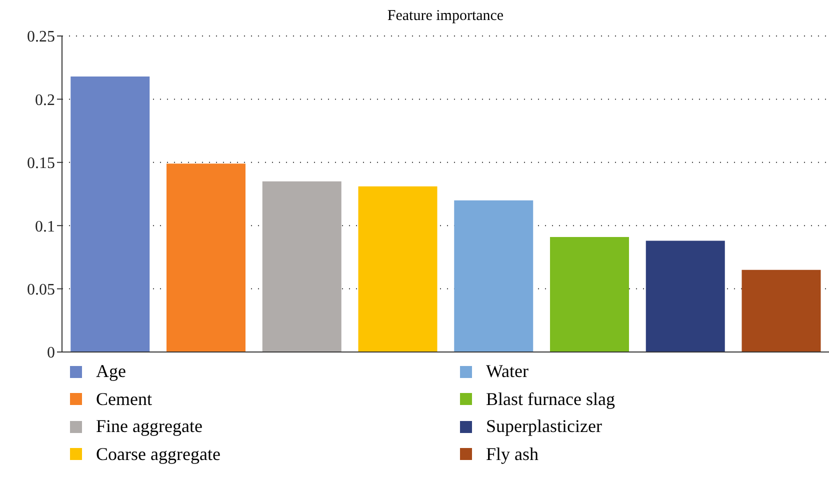 The height and width of the screenshot is (479, 829). What do you see at coordinates (507, 371) in the screenshot?
I see `legend-label: Water` at bounding box center [507, 371].